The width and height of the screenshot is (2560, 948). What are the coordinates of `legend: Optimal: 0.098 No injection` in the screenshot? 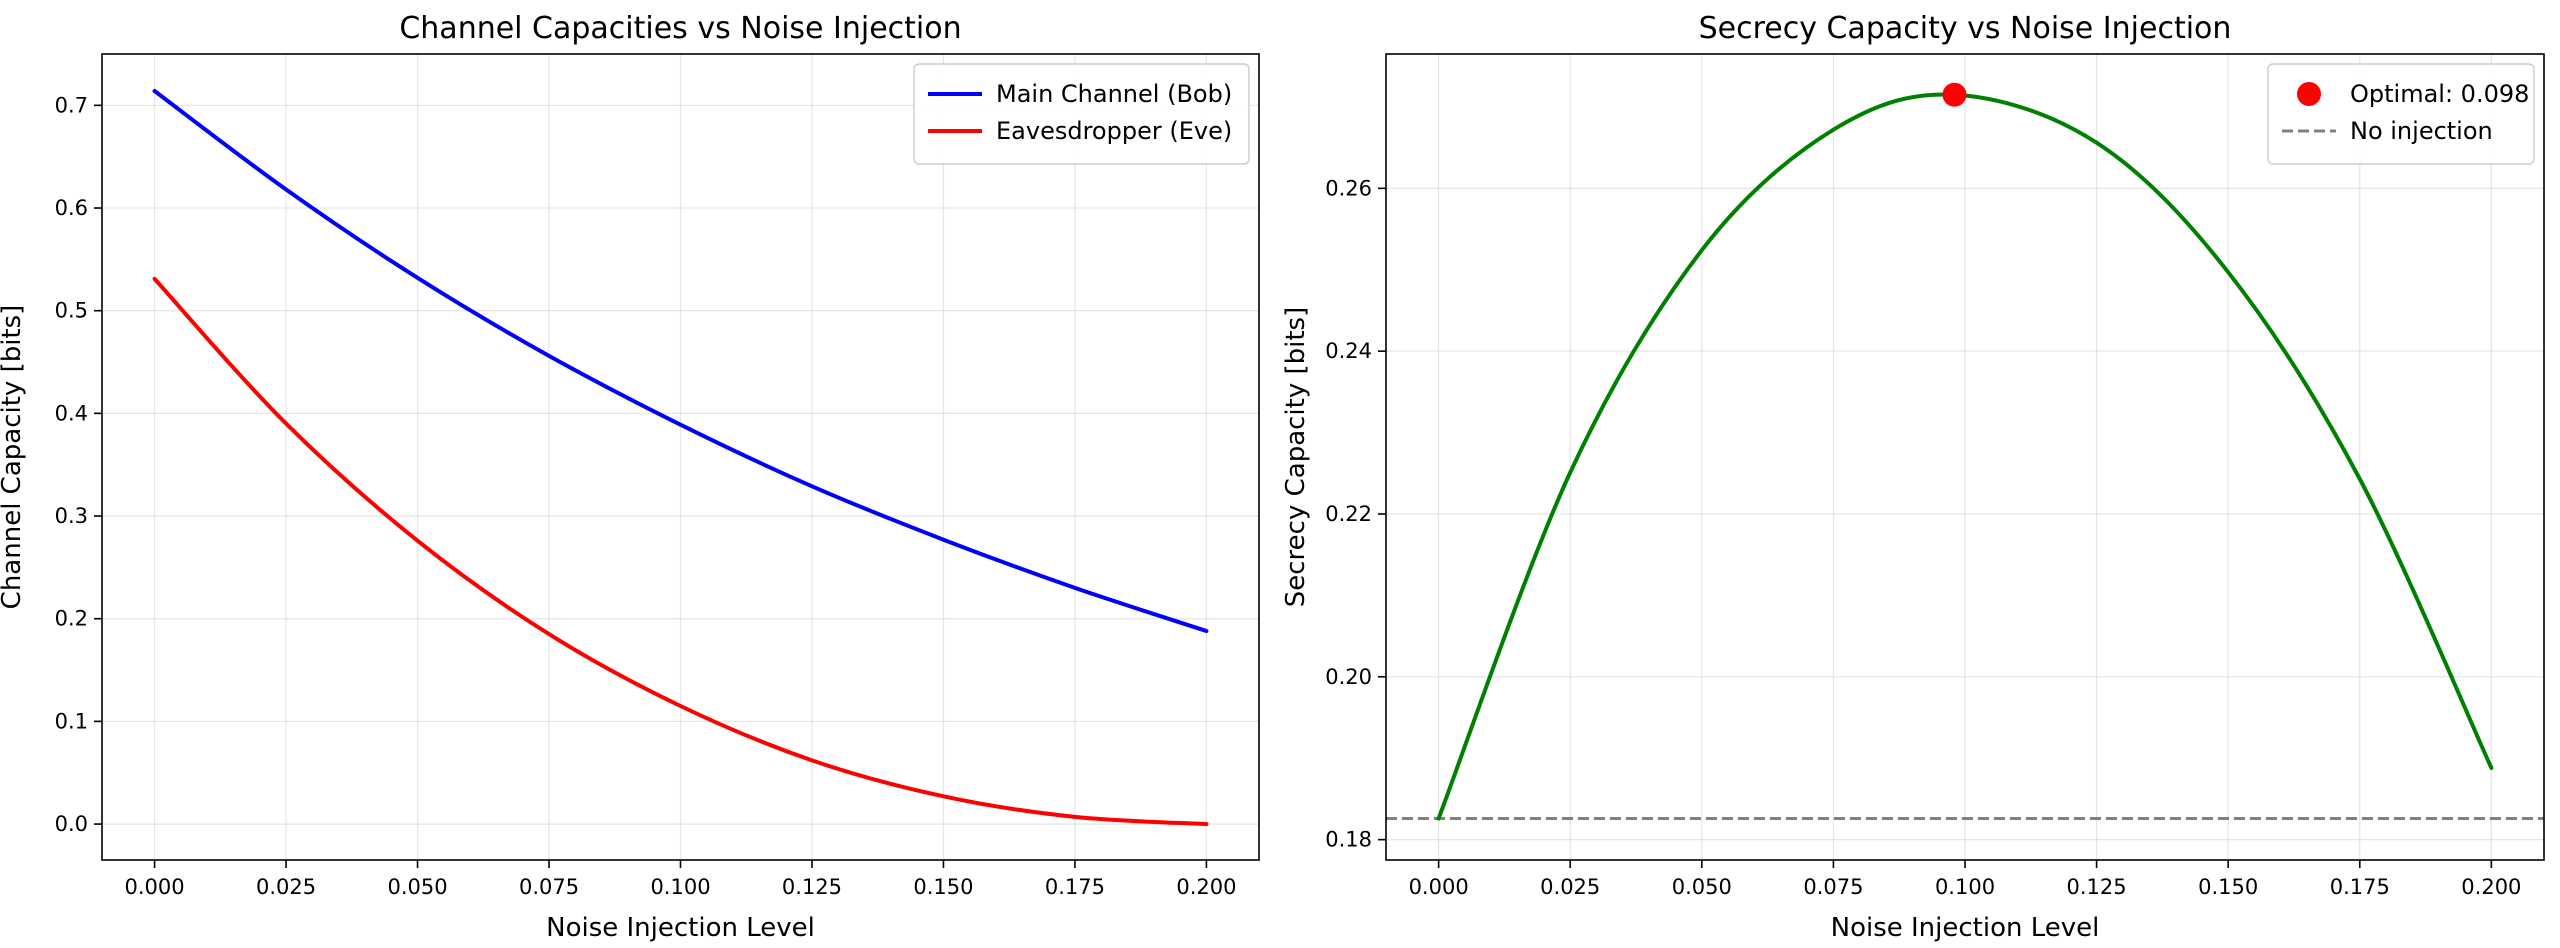 It's located at (2401, 114).